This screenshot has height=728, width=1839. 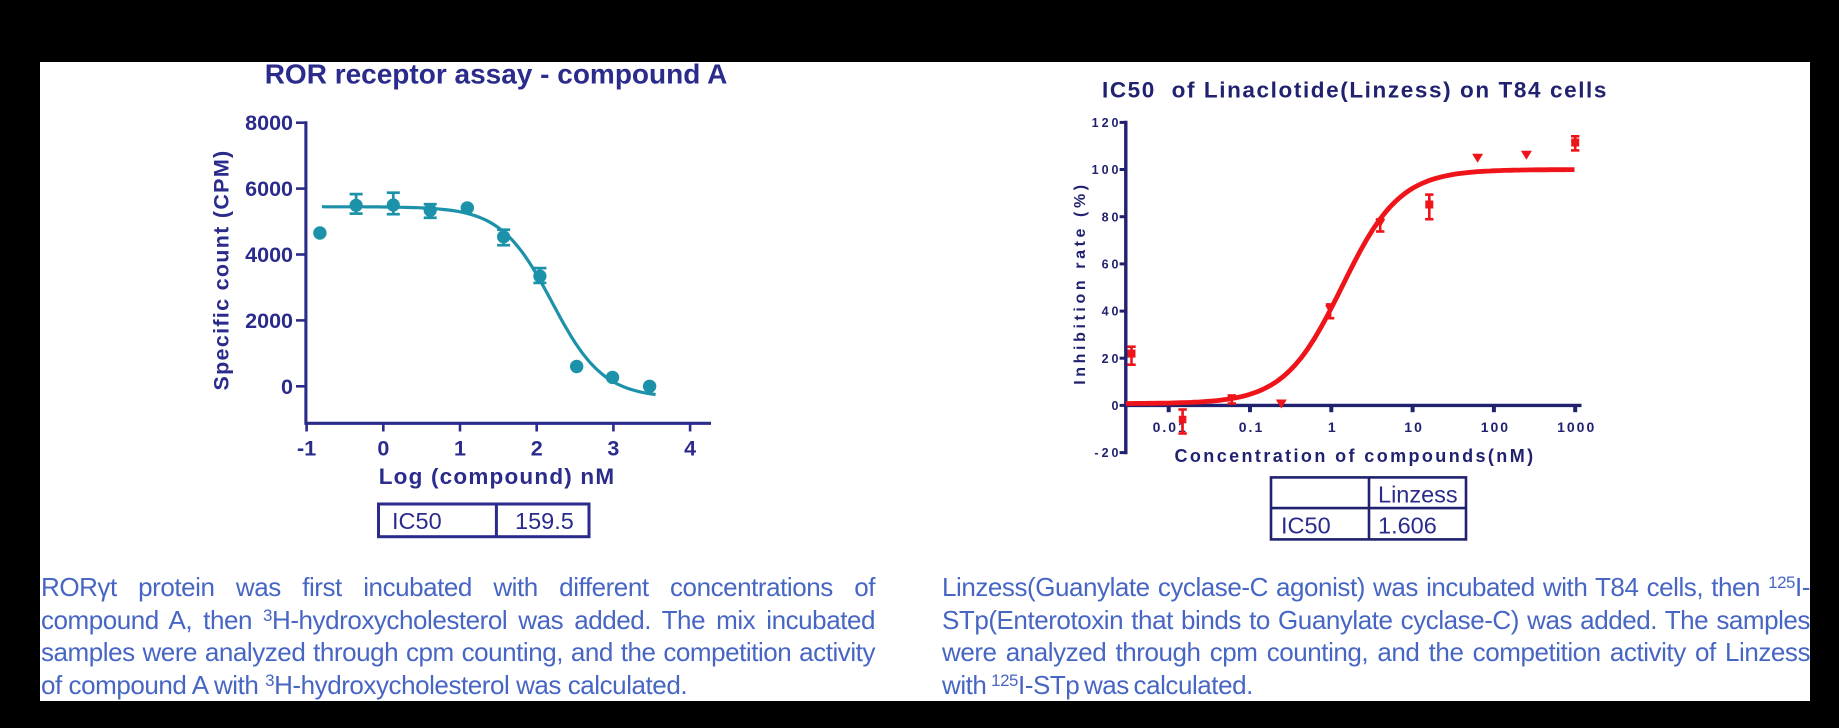 What do you see at coordinates (1112, 359) in the screenshot?
I see `svg-text: 20` at bounding box center [1112, 359].